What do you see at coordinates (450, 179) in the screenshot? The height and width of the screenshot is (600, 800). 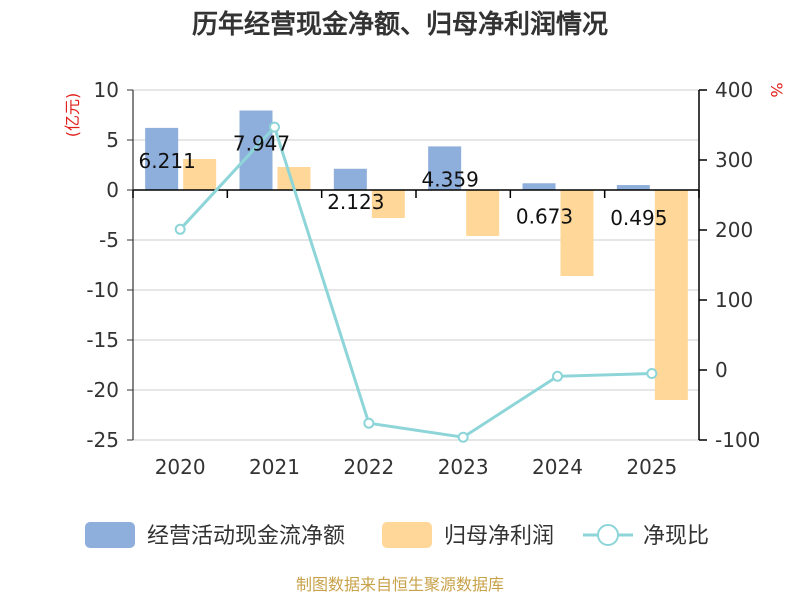 I see `data-label-ocf-2023: 4.359` at bounding box center [450, 179].